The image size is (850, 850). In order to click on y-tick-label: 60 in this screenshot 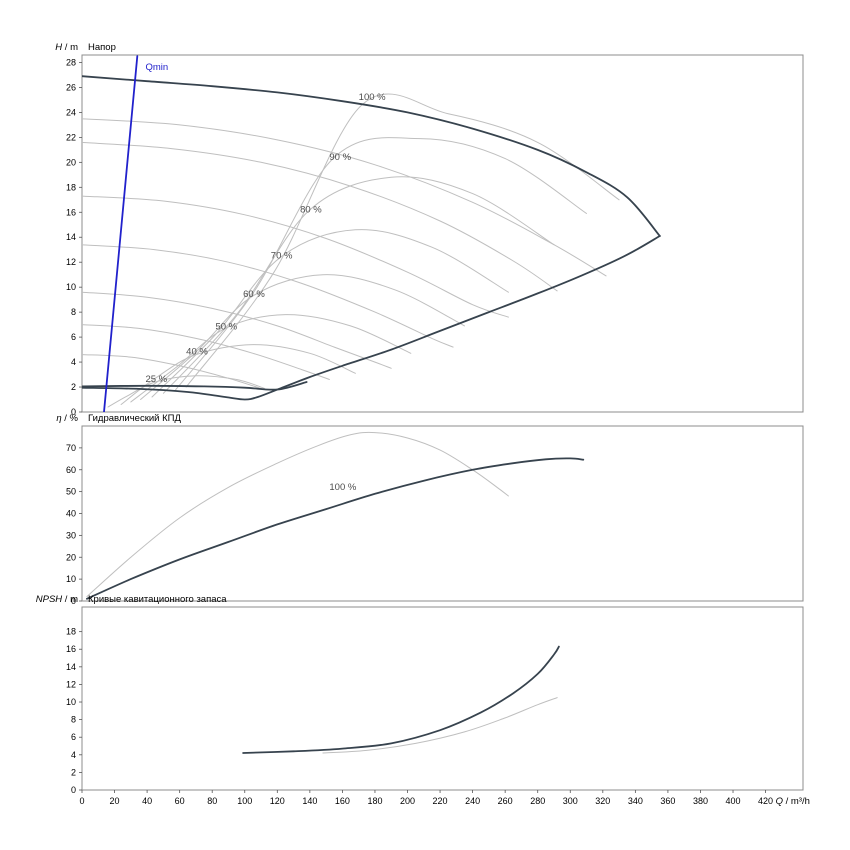, I will do `click(71, 470)`.